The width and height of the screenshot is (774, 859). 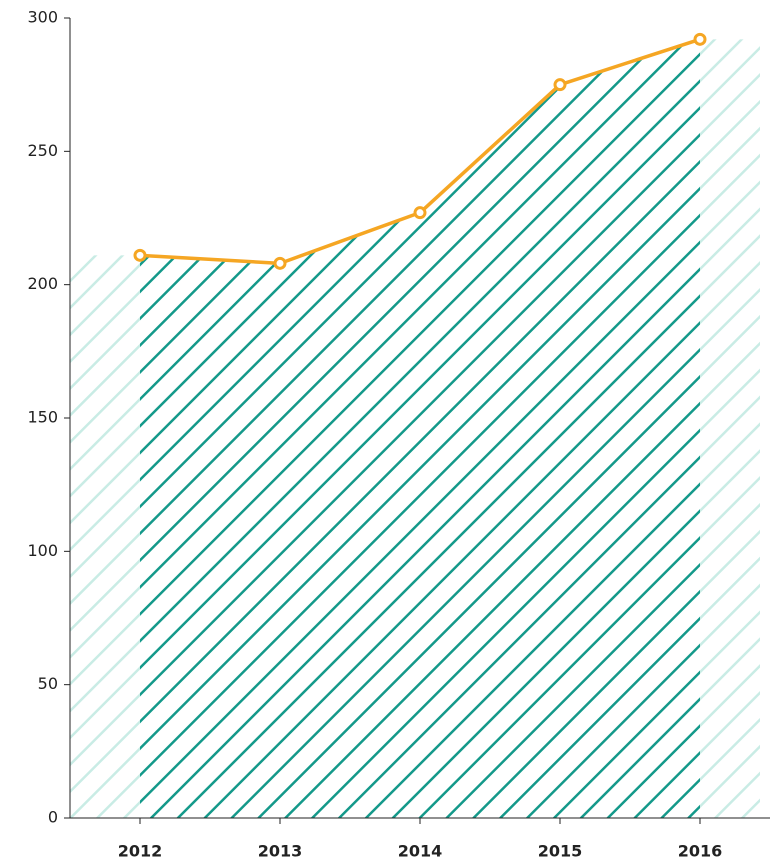 What do you see at coordinates (700, 850) in the screenshot?
I see `x-tick-label: 2016` at bounding box center [700, 850].